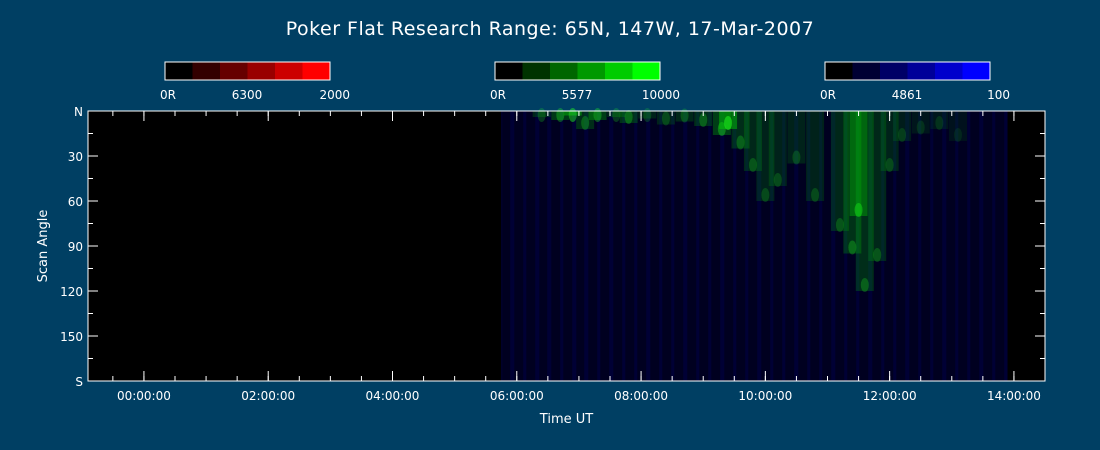  What do you see at coordinates (79, 382) in the screenshot?
I see `y-tick-label: S` at bounding box center [79, 382].